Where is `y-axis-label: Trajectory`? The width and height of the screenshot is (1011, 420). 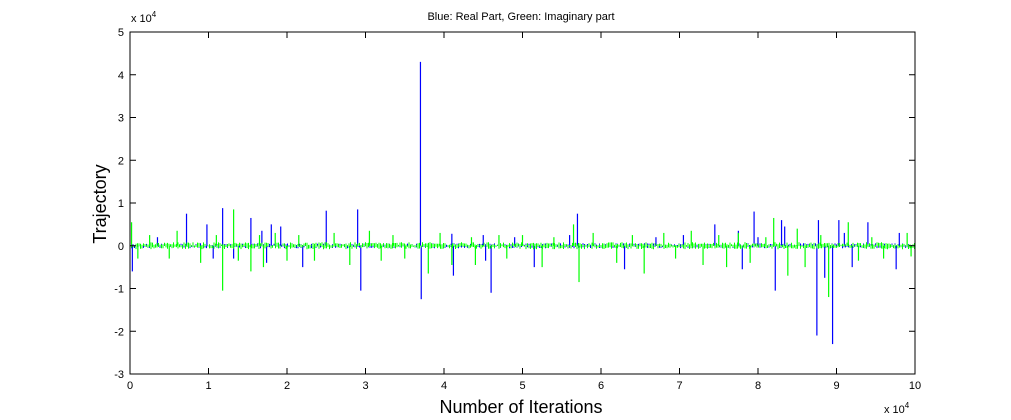 y-axis-label: Trajectory is located at coordinates (100, 203).